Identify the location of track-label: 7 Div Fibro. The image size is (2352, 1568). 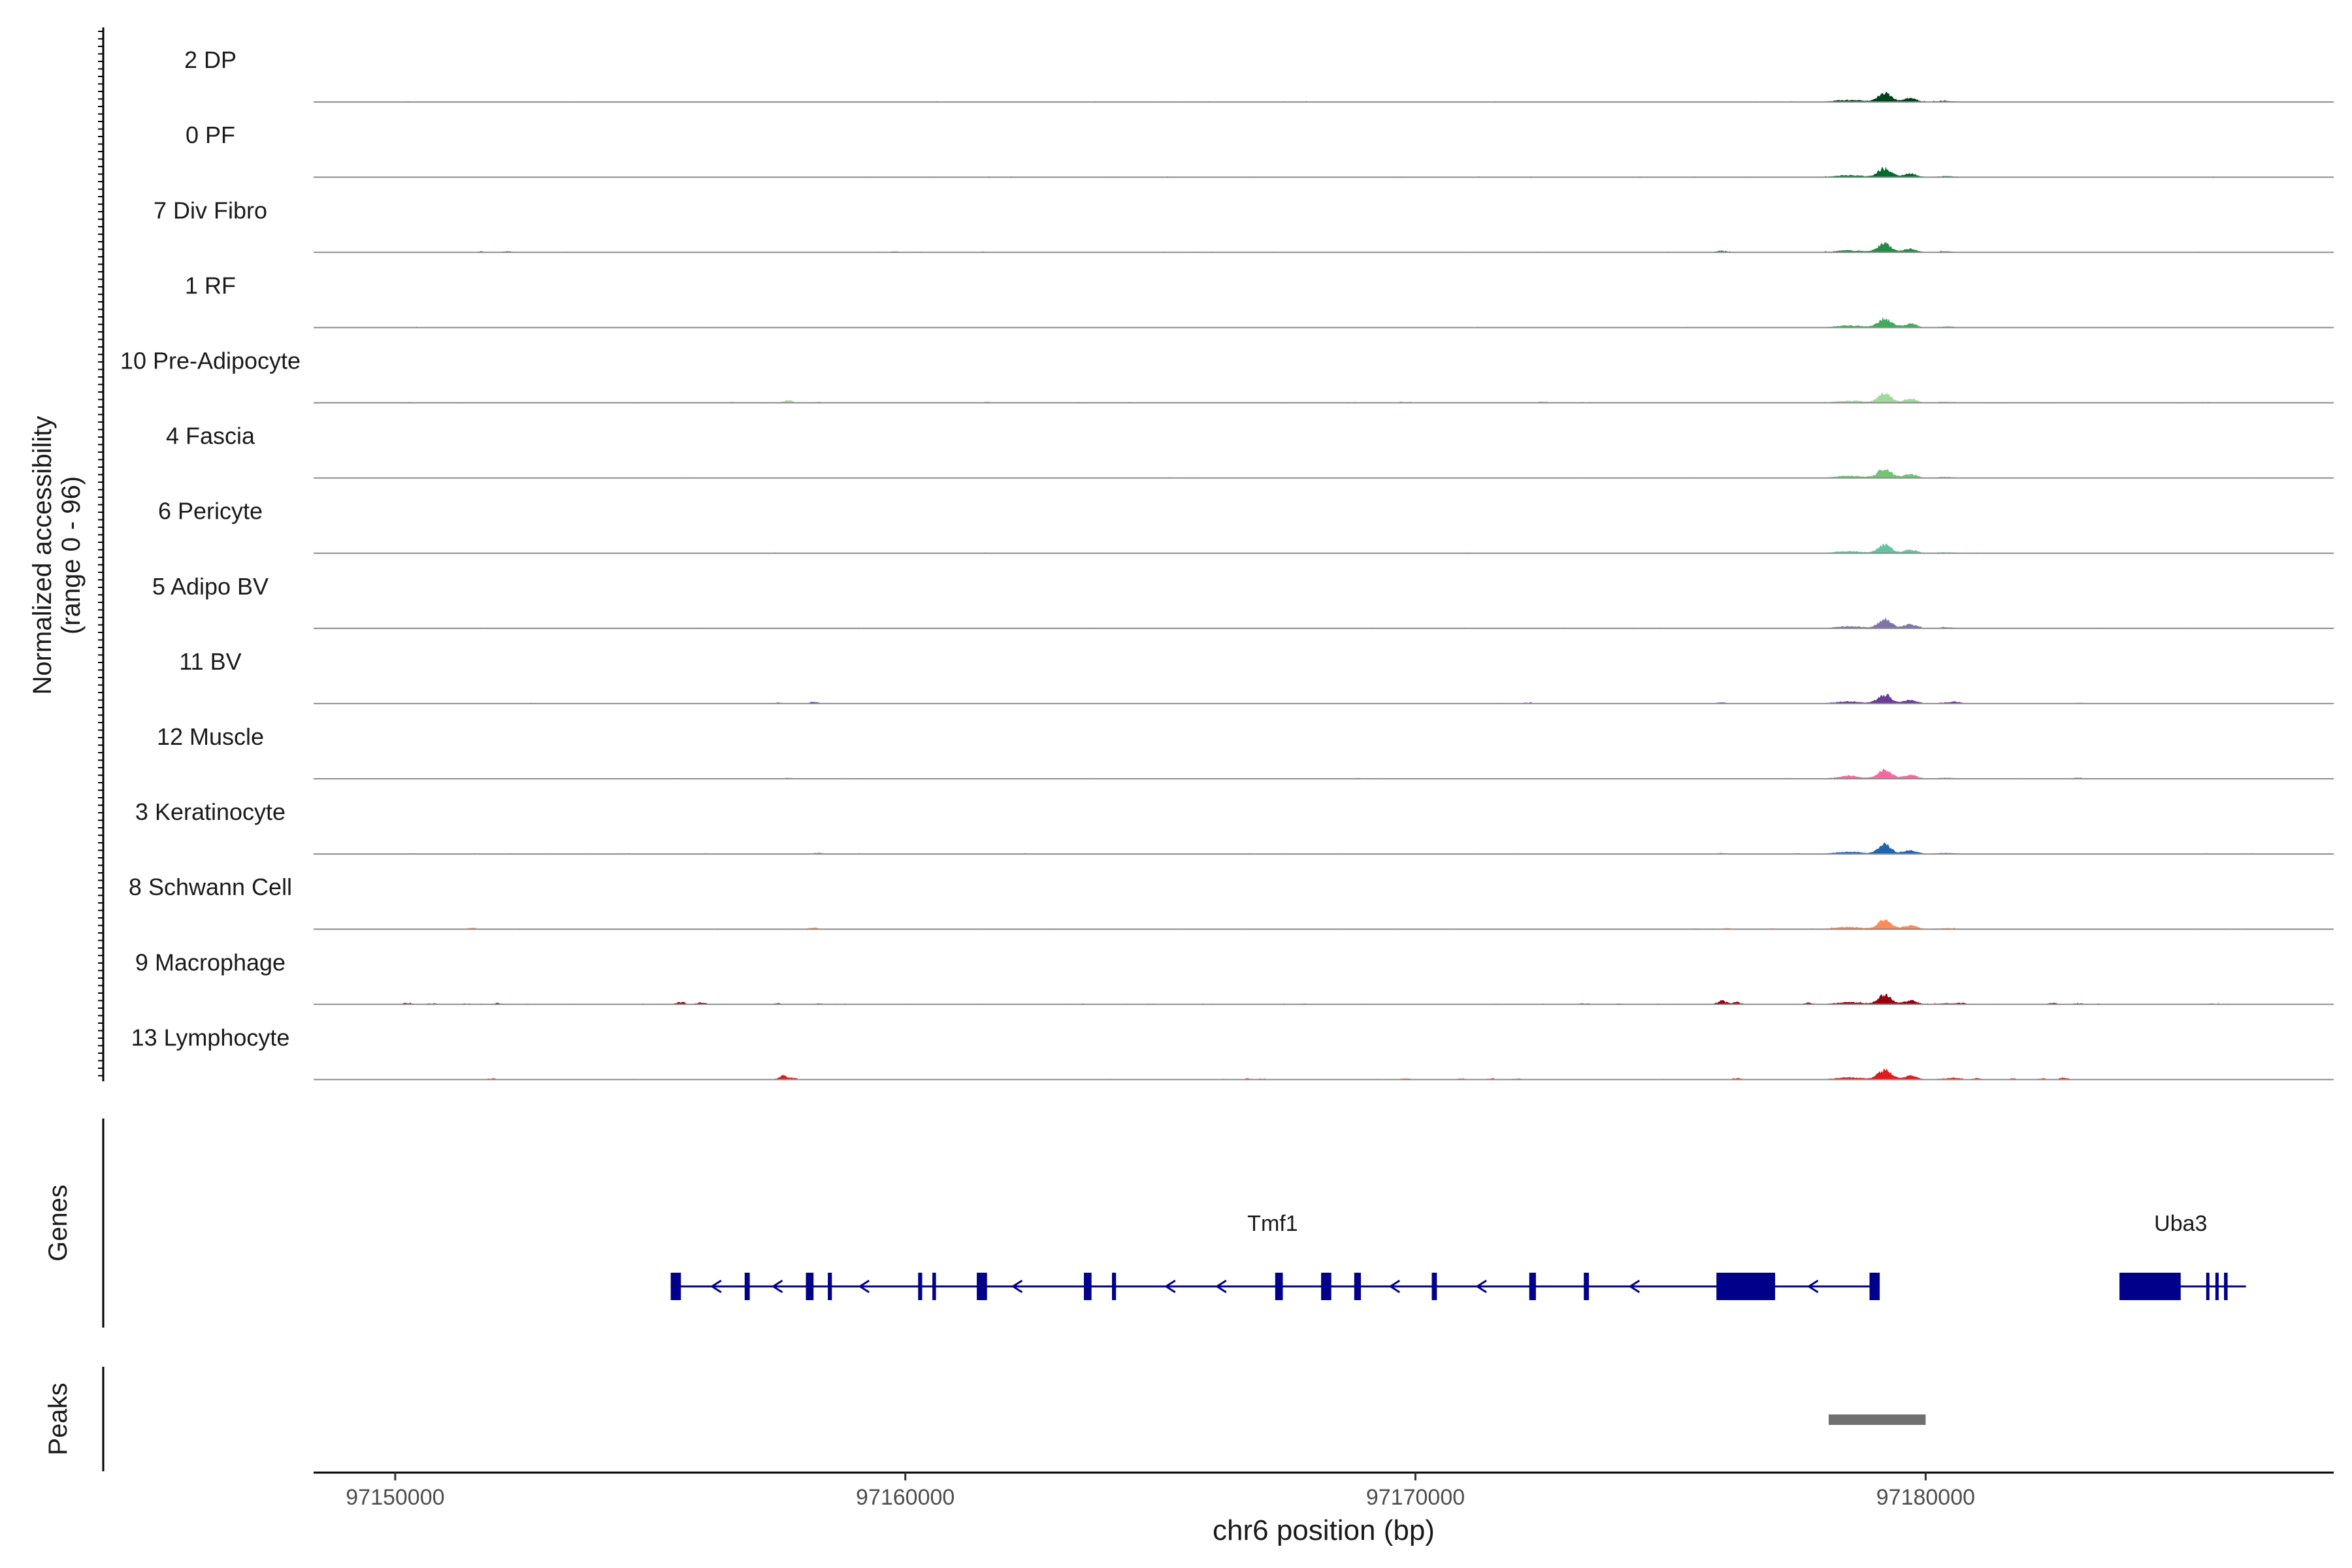
(210, 210).